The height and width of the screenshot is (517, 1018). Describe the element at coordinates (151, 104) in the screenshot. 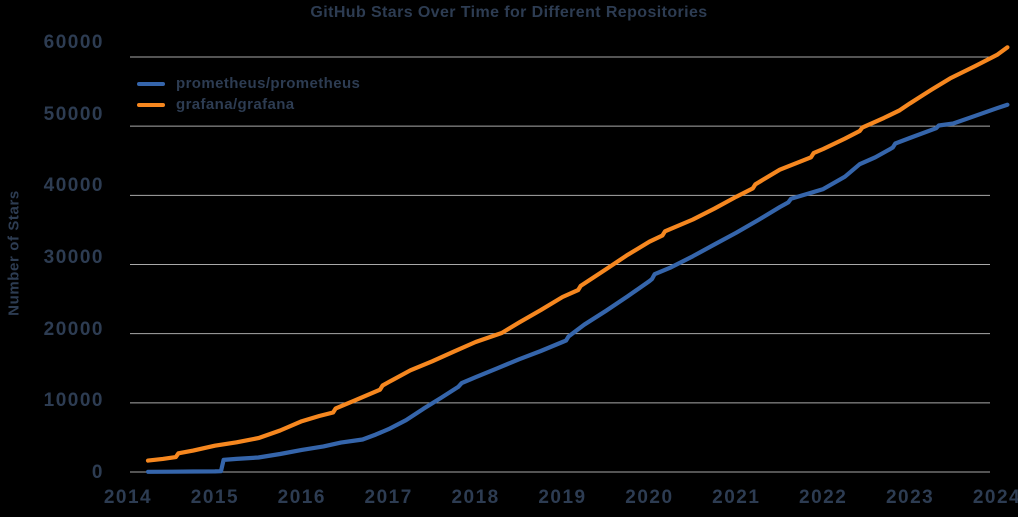

I see `legend-swatch-grafana` at that location.